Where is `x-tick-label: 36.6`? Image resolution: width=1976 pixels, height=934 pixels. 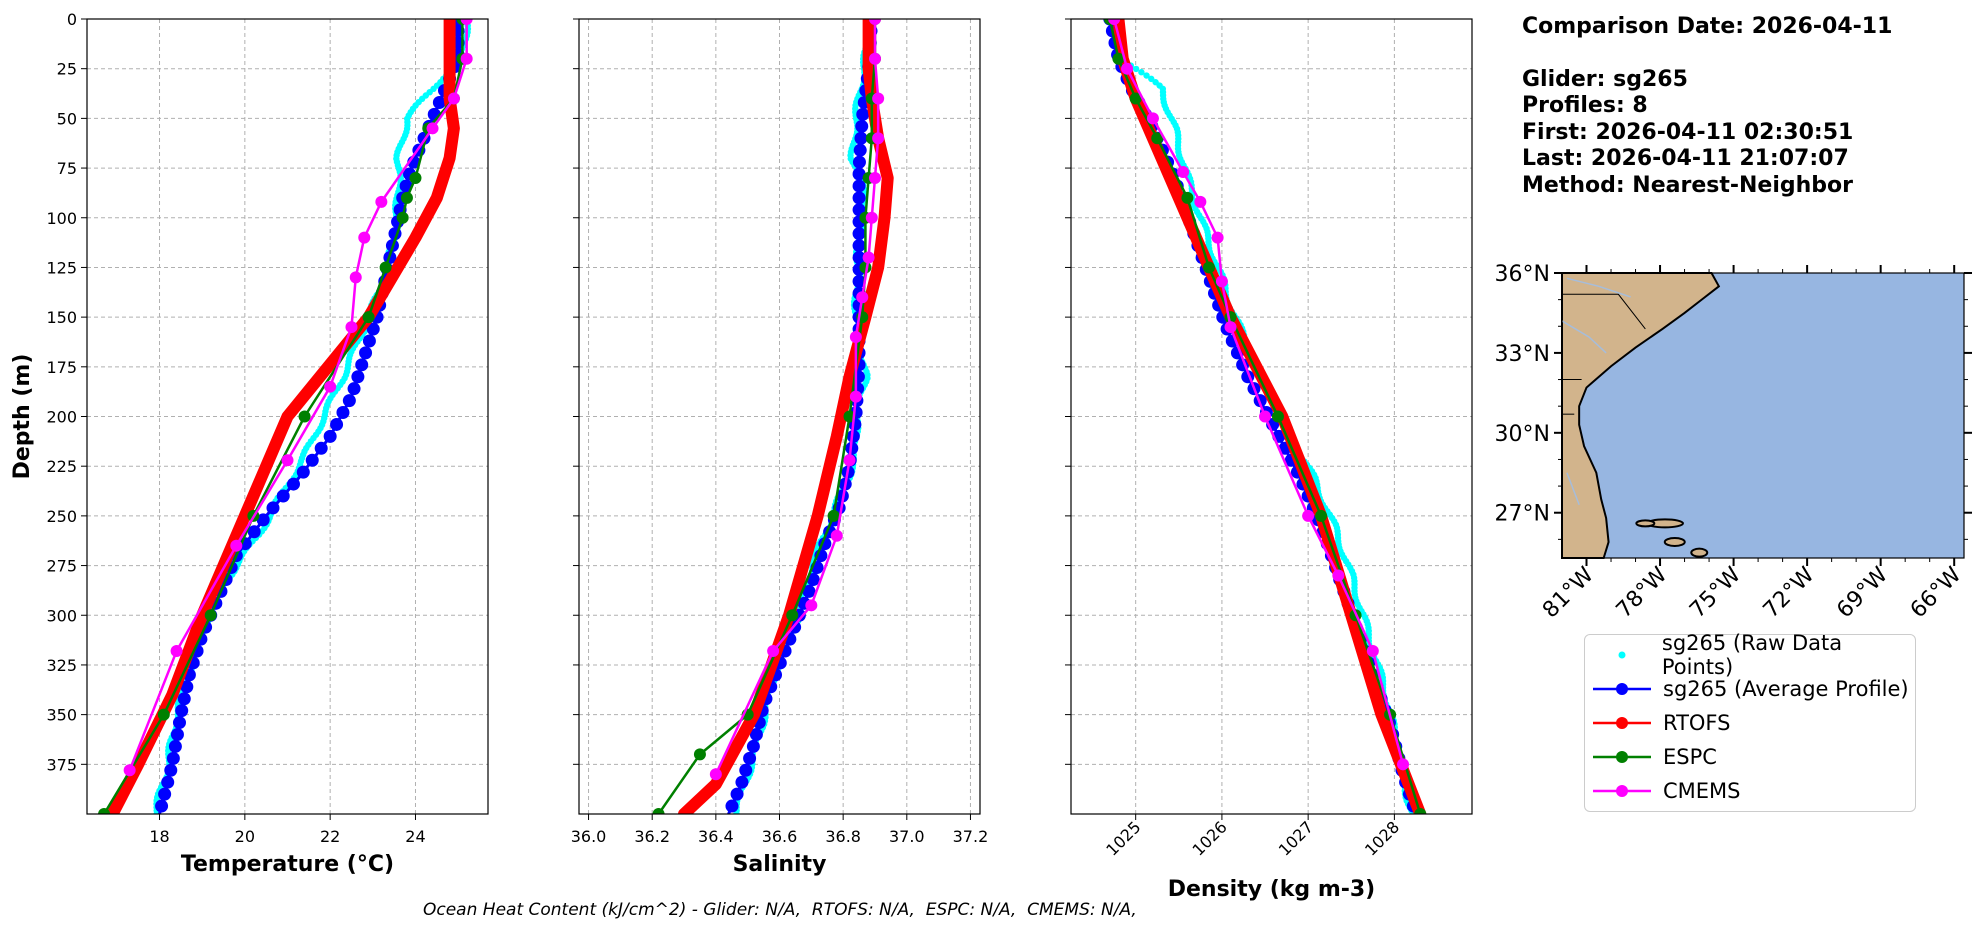
x-tick-label: 36.6 is located at coordinates (780, 836).